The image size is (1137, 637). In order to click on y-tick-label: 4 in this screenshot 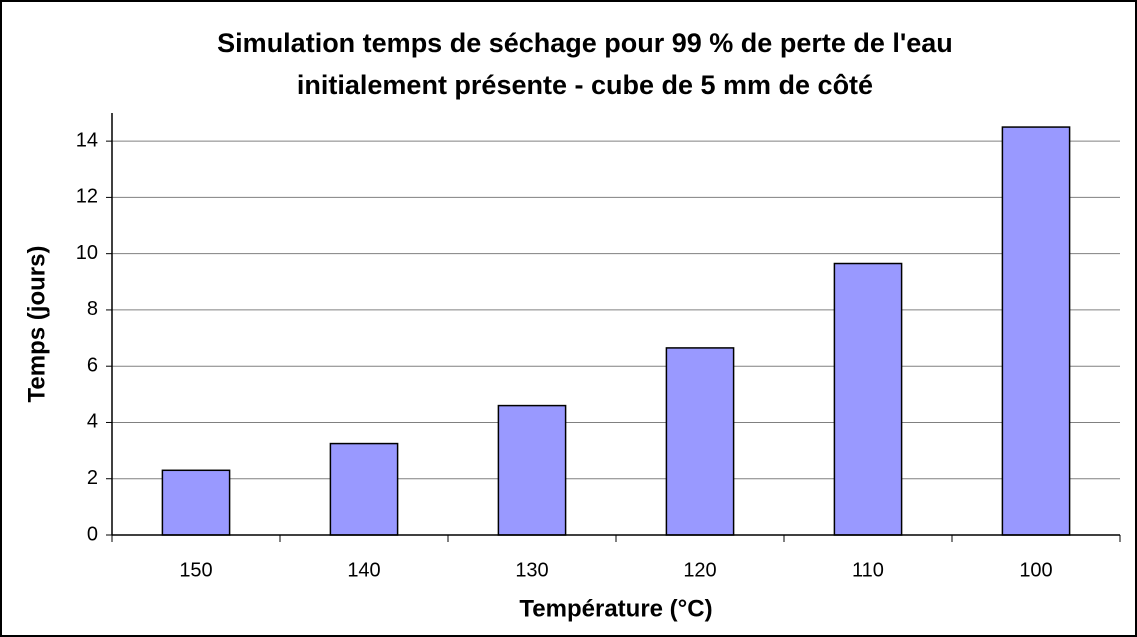, I will do `click(92, 422)`.